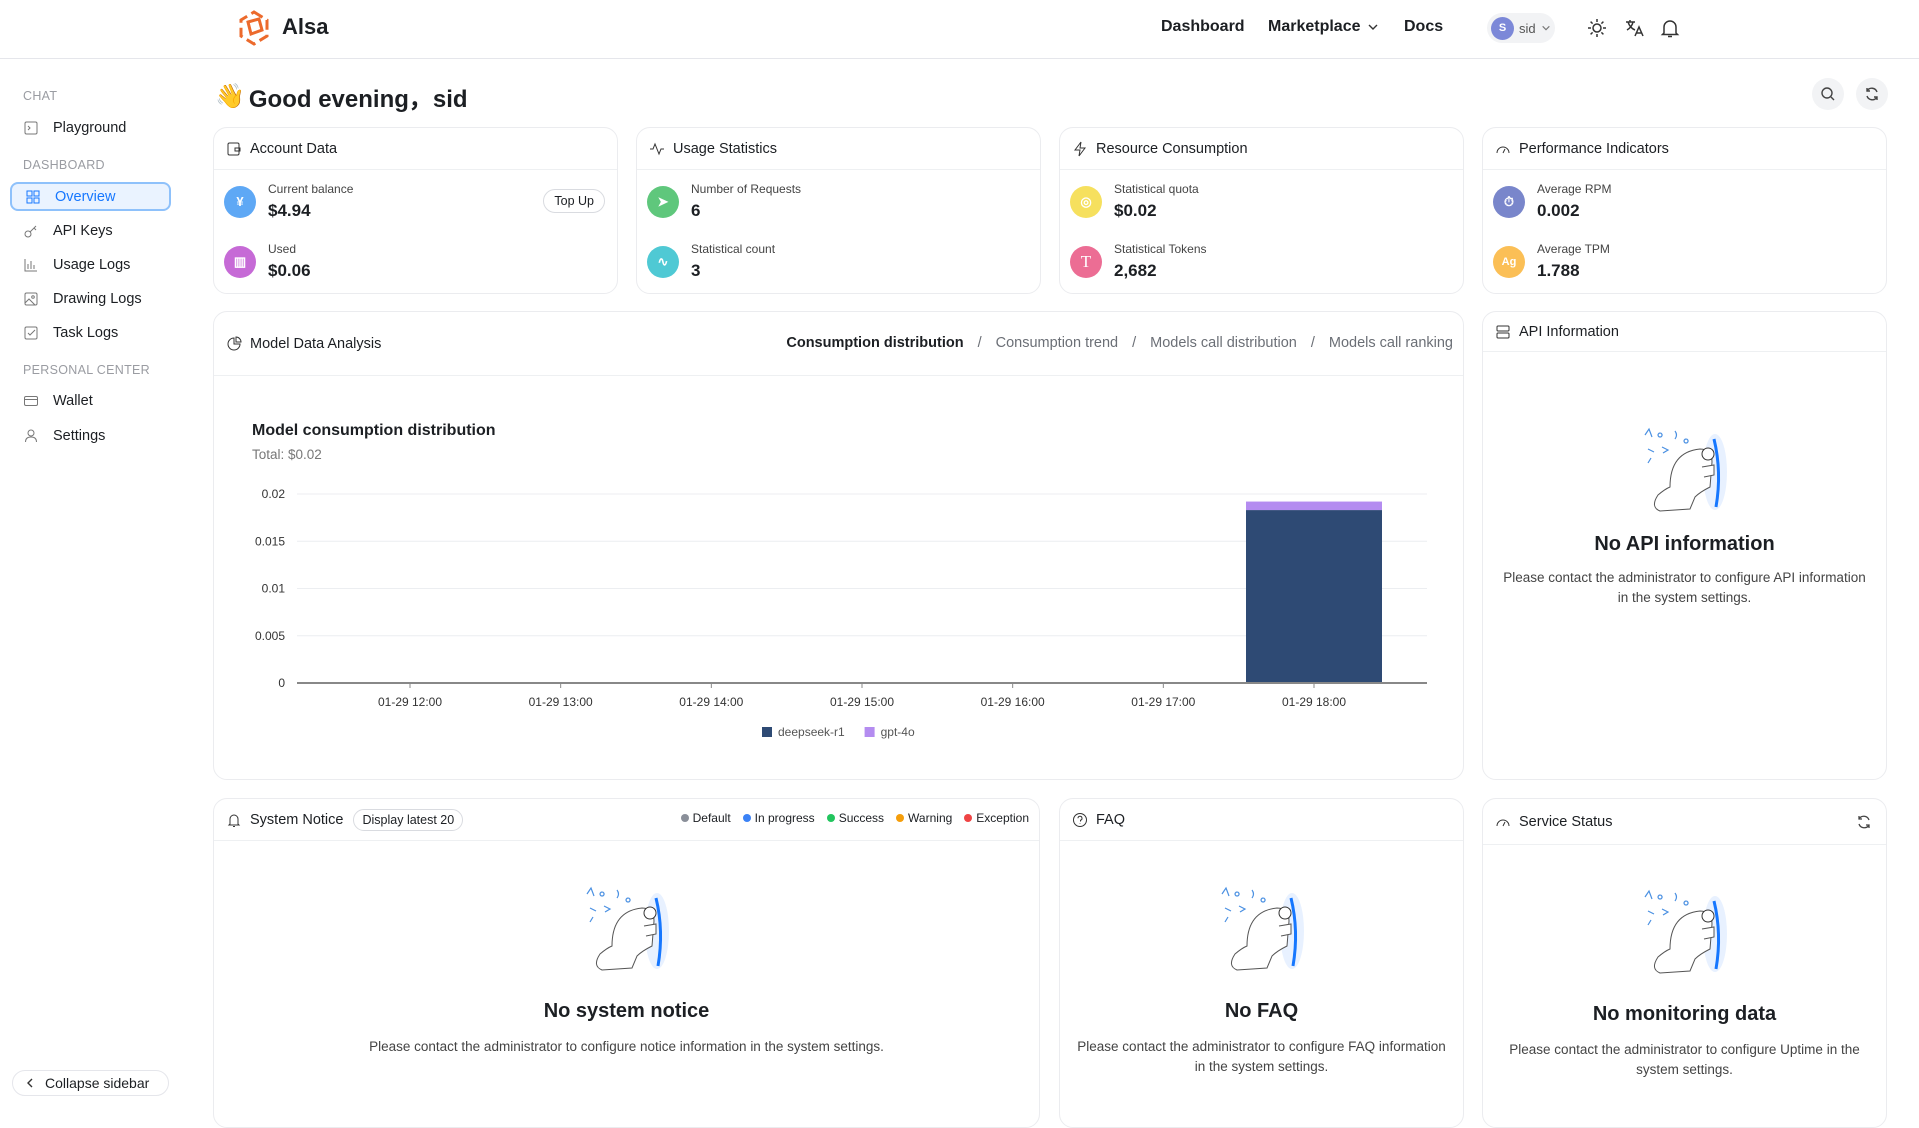 The height and width of the screenshot is (1128, 1919). Describe the element at coordinates (1502, 28) in the screenshot. I see `avatar: S` at that location.